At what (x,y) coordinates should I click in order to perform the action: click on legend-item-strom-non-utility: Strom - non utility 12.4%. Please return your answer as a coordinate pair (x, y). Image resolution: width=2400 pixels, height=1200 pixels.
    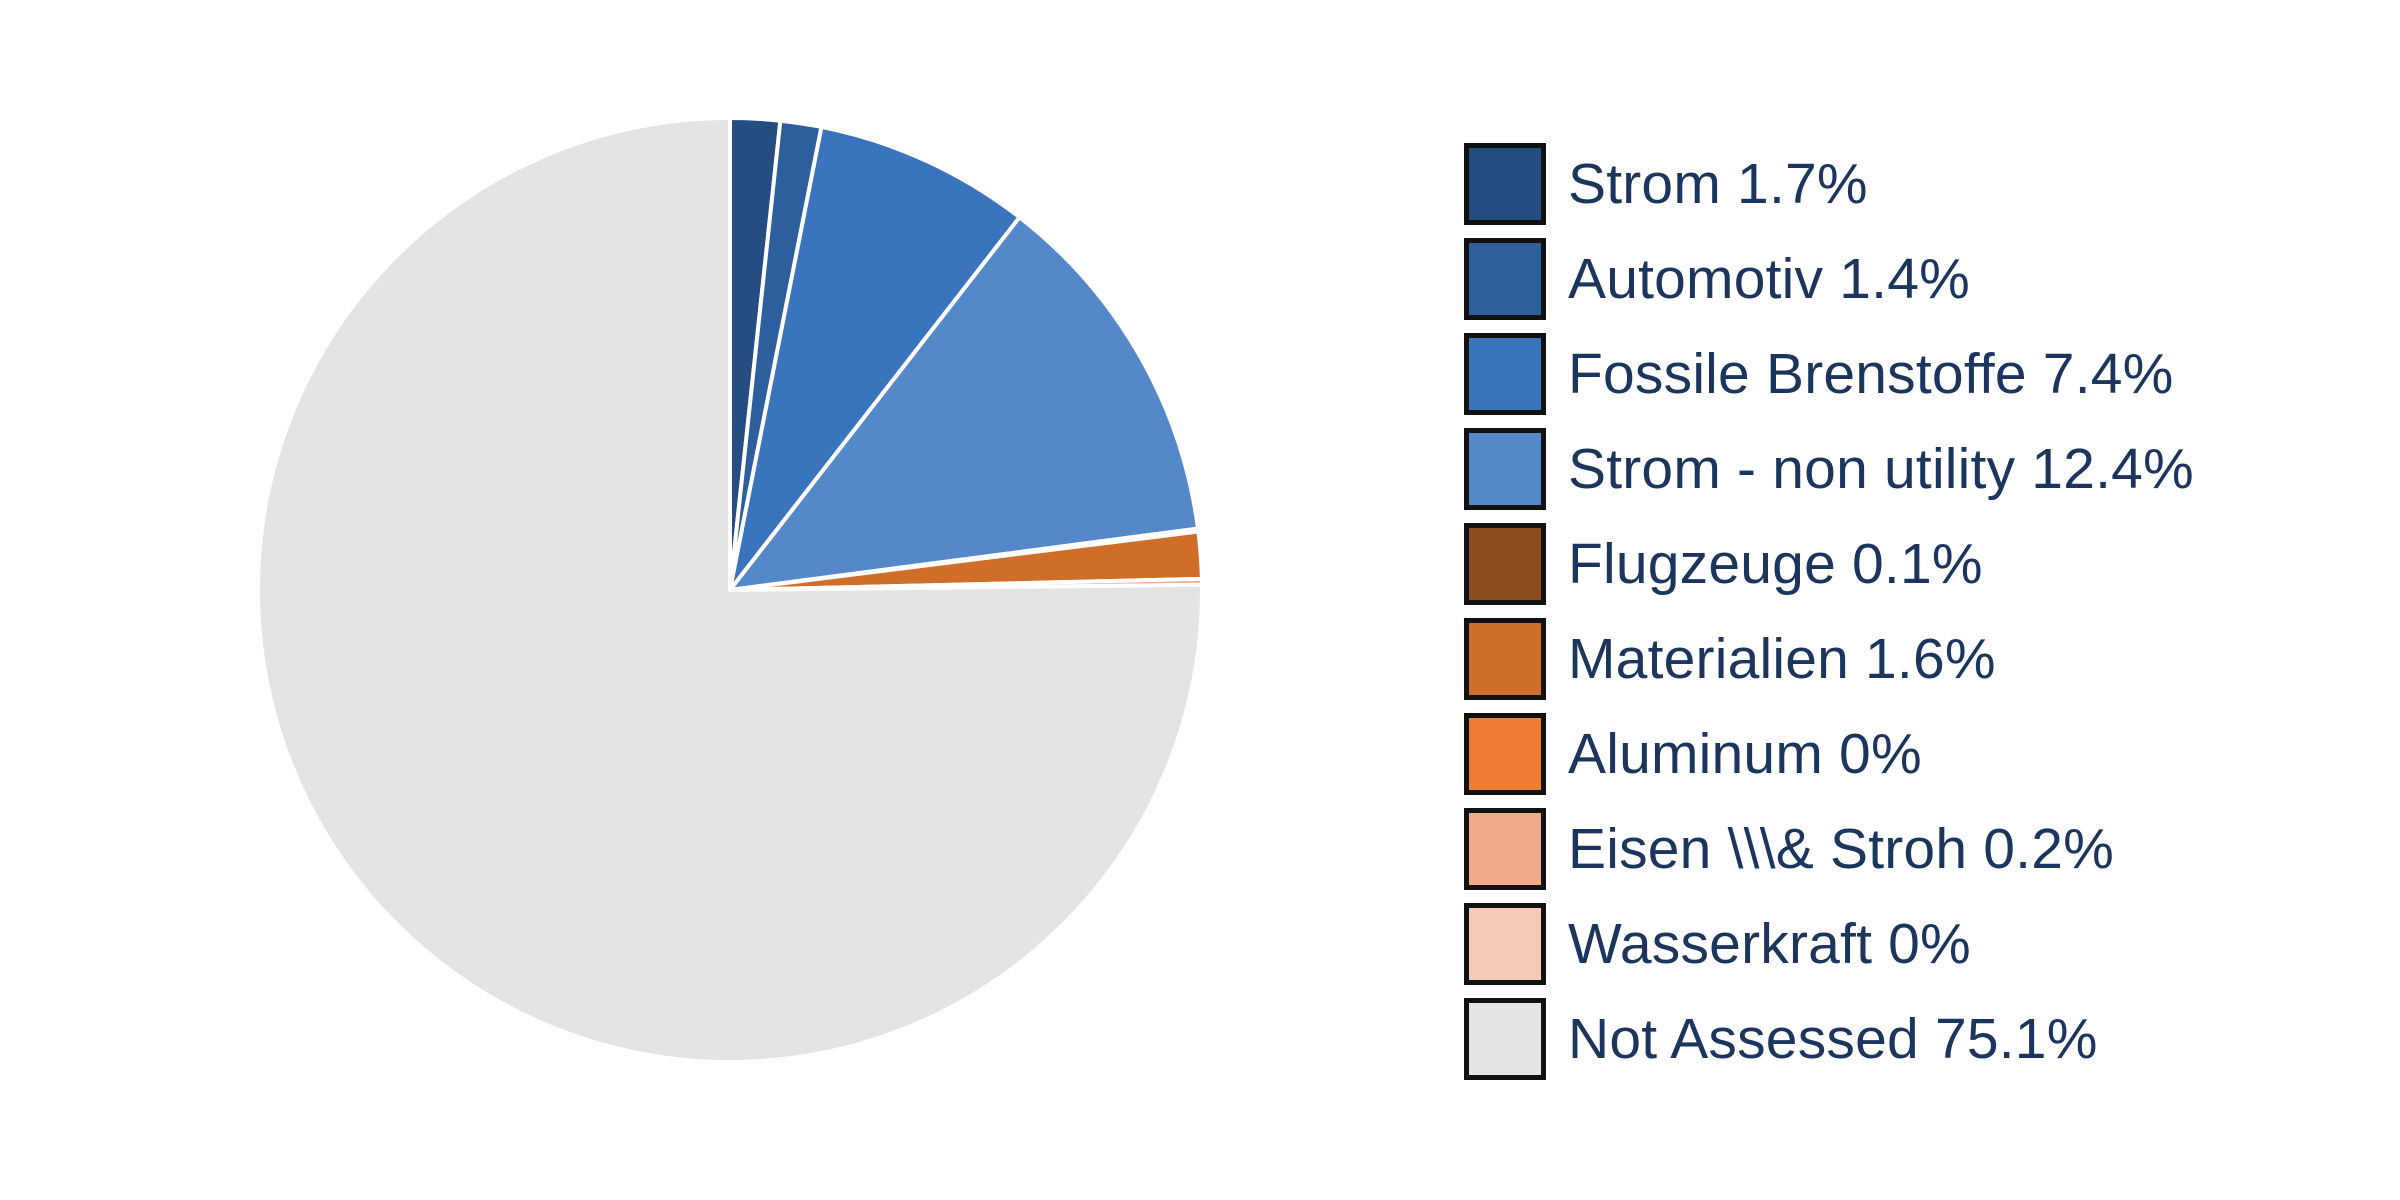
    Looking at the image, I should click on (1914, 468).